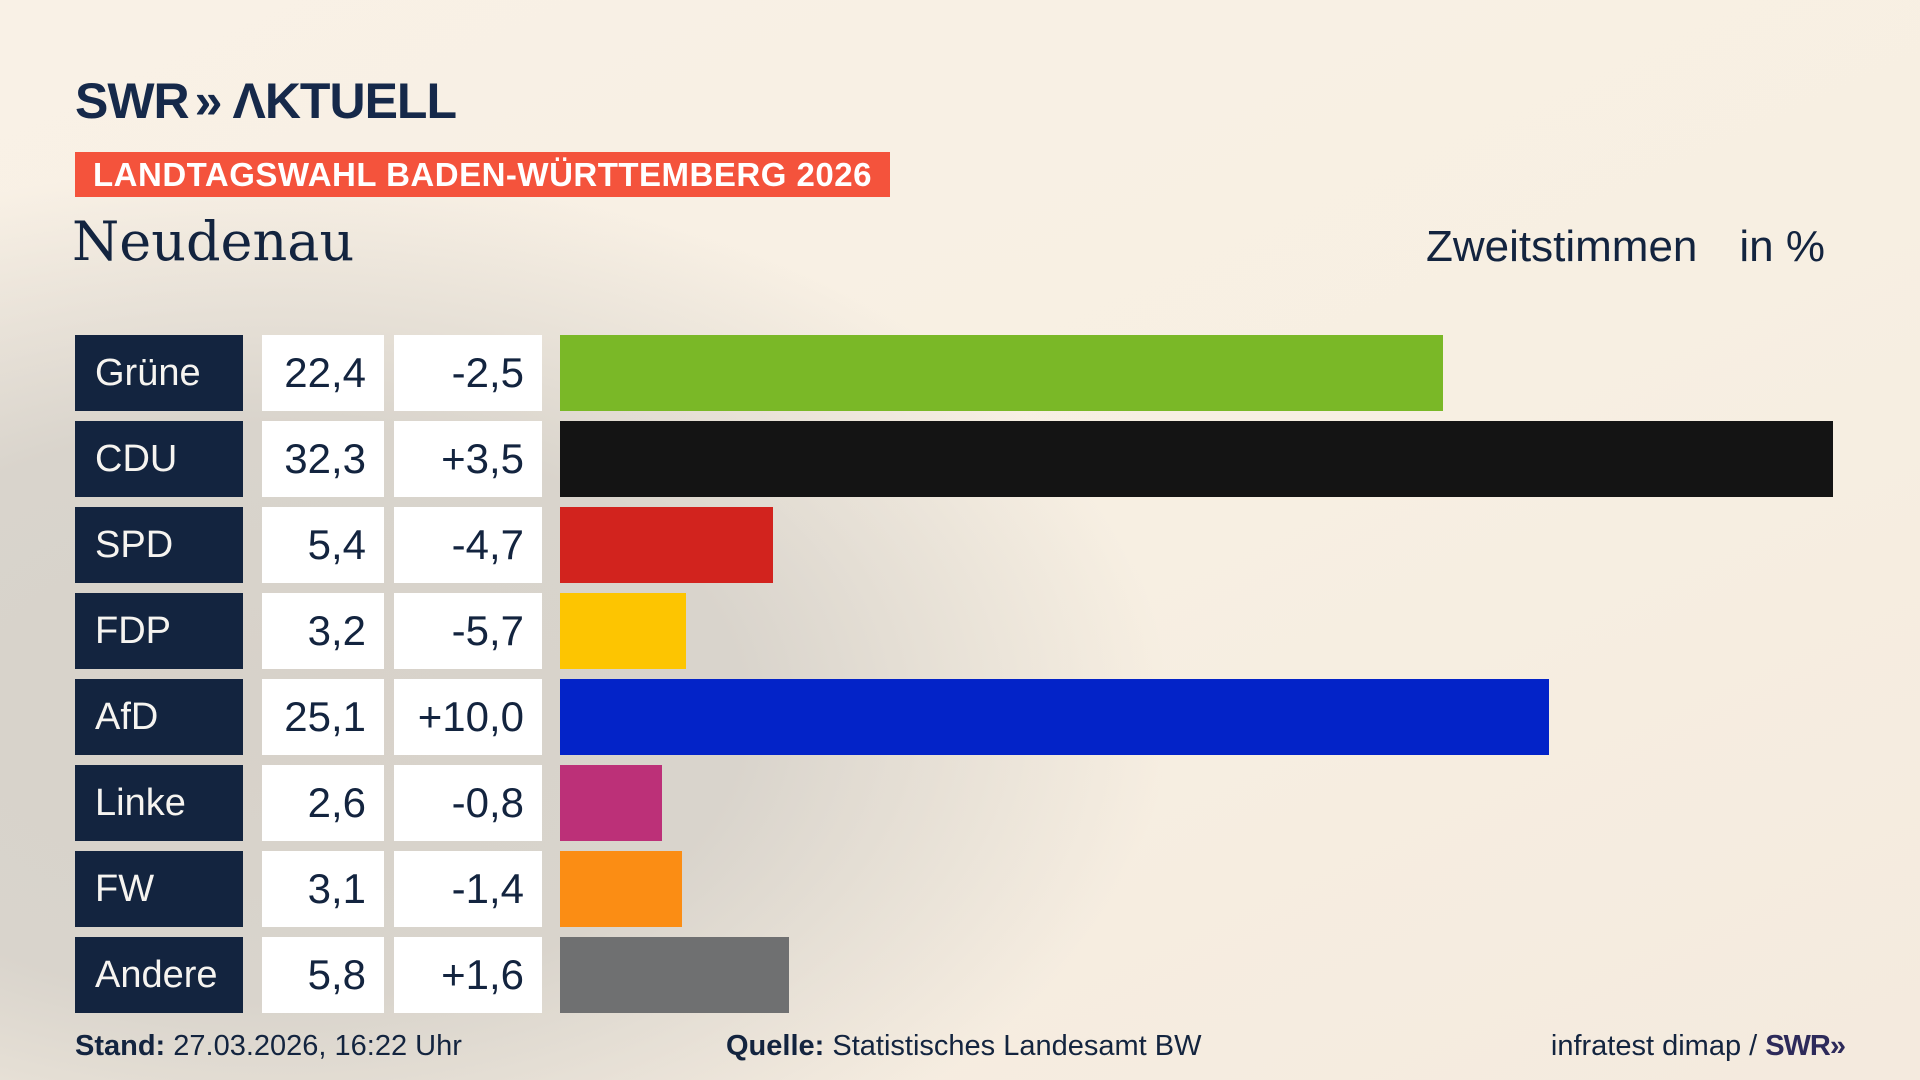 The height and width of the screenshot is (1080, 1920). Describe the element at coordinates (323, 717) in the screenshot. I see `party-value: 25,1` at that location.